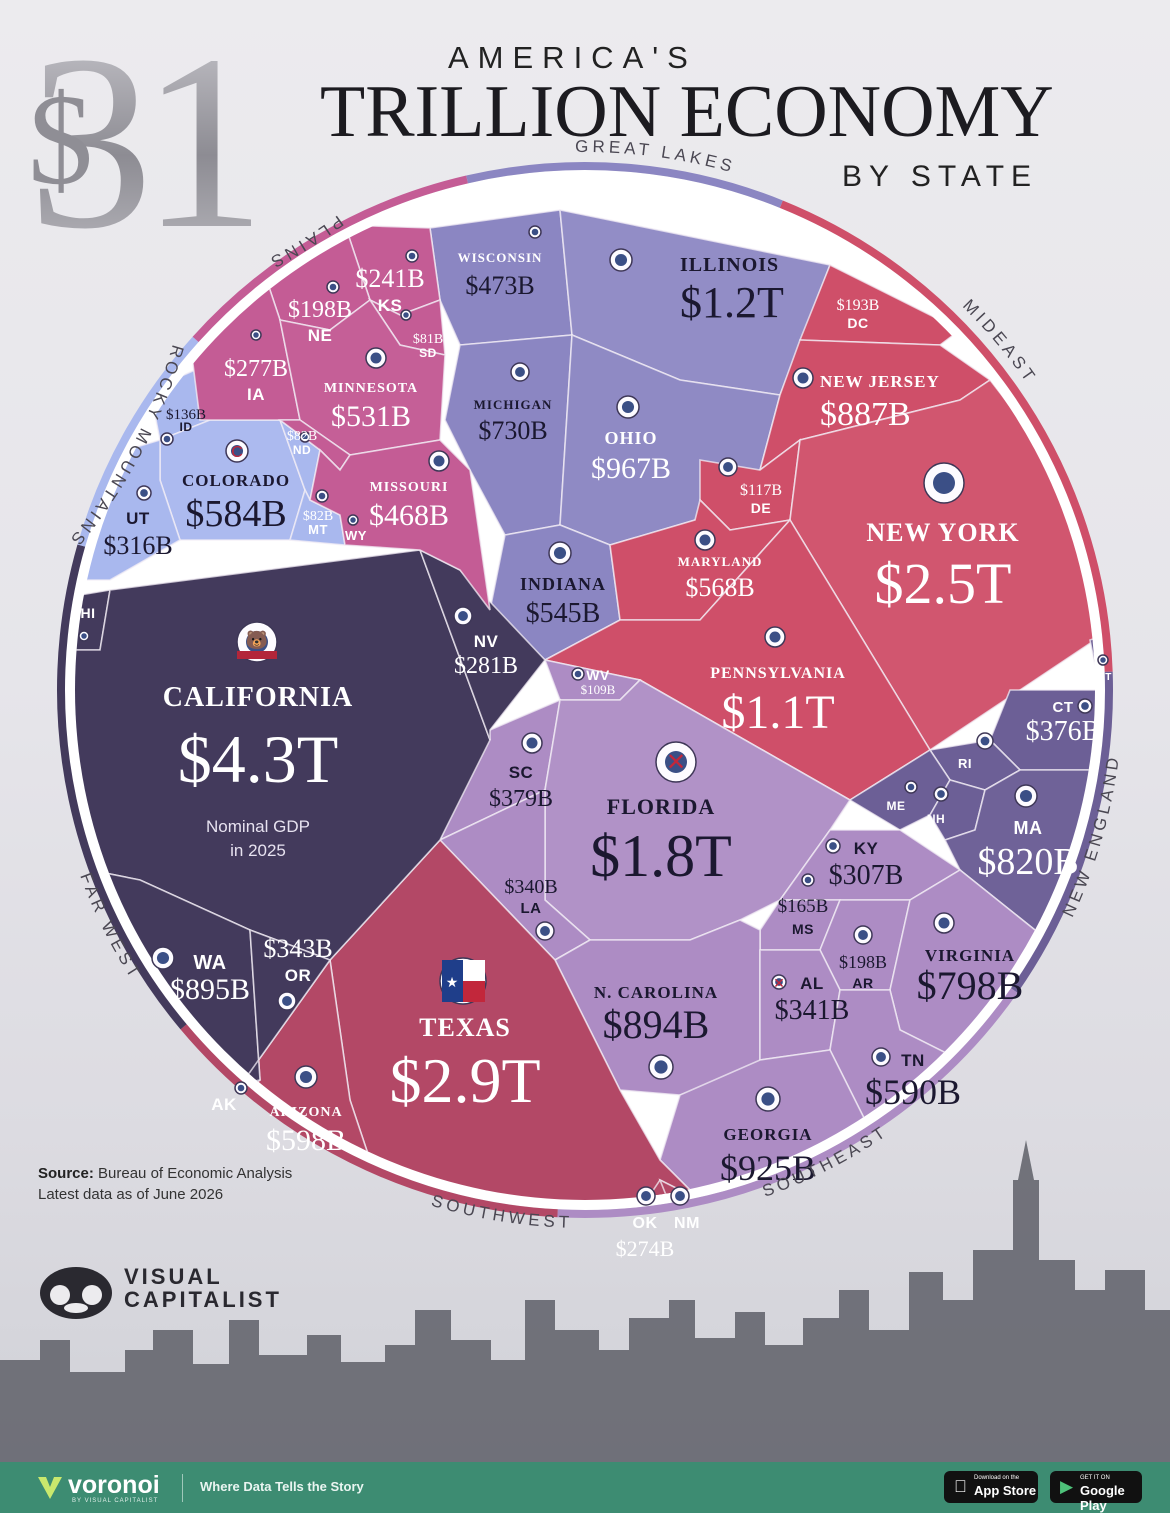 This screenshot has height=1513, width=1170. I want to click on google-play-small-label: GET IT ON, so click(1095, 1478).